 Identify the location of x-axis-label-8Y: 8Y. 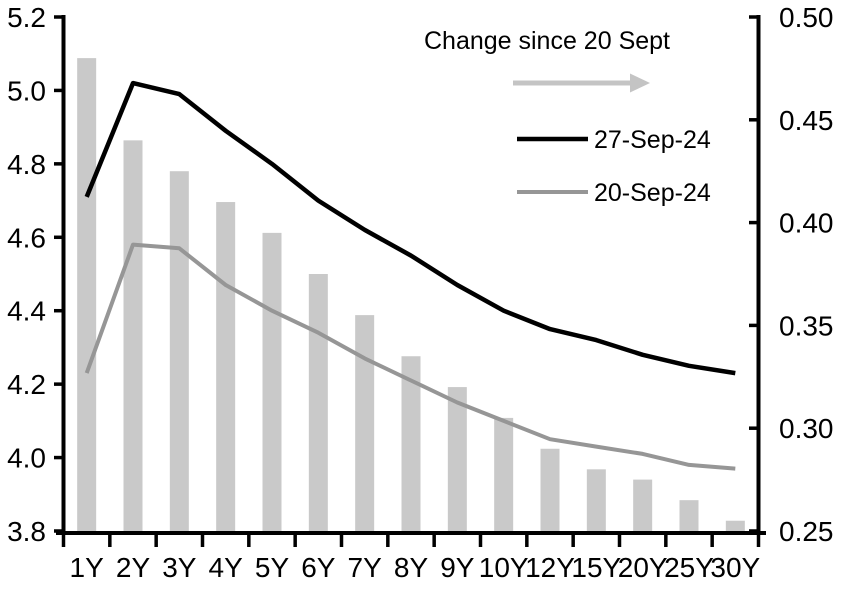
(411, 567).